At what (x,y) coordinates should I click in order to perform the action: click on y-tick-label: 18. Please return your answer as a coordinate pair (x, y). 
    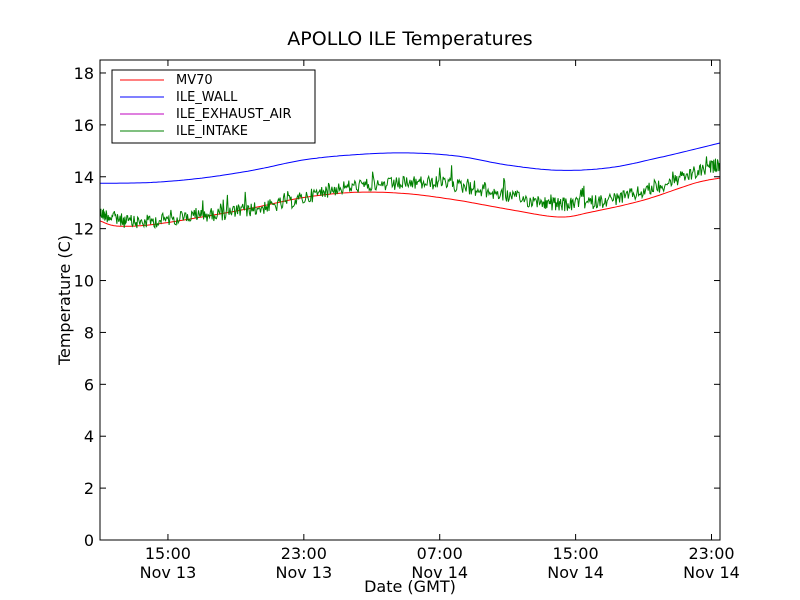
    Looking at the image, I should click on (84, 73).